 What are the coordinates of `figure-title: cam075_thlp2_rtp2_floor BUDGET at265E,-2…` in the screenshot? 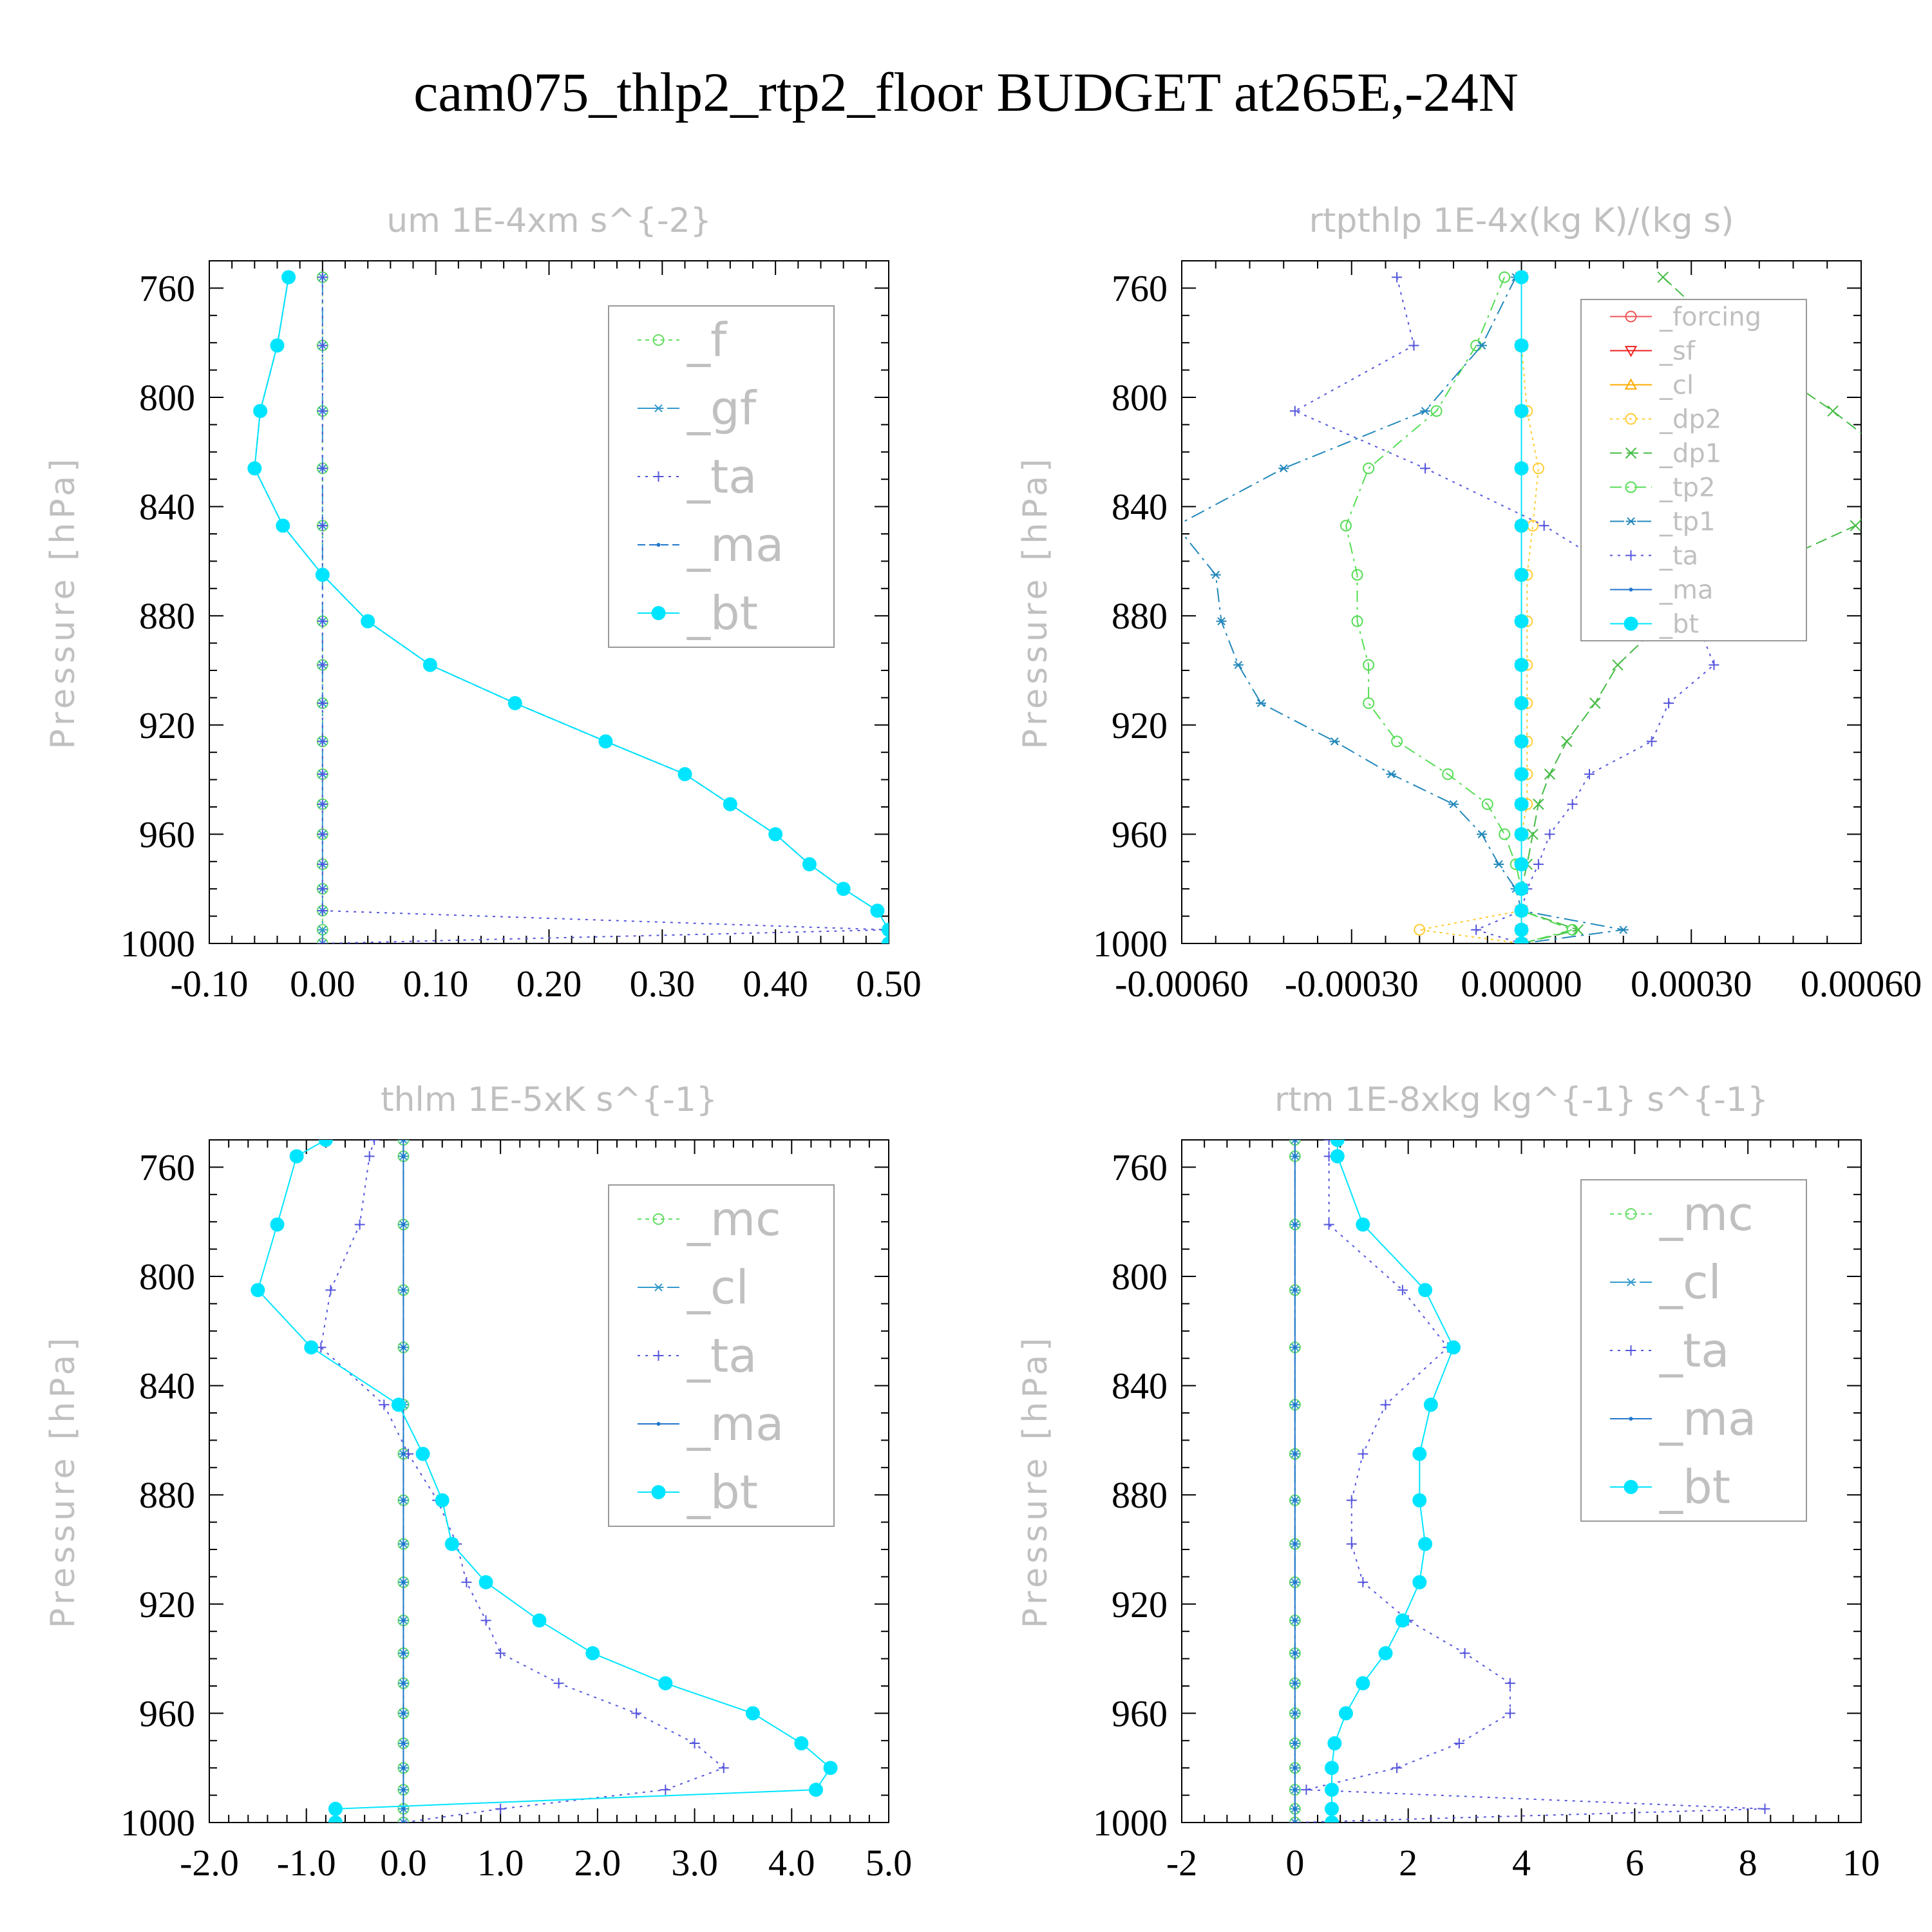 It's located at (966, 92).